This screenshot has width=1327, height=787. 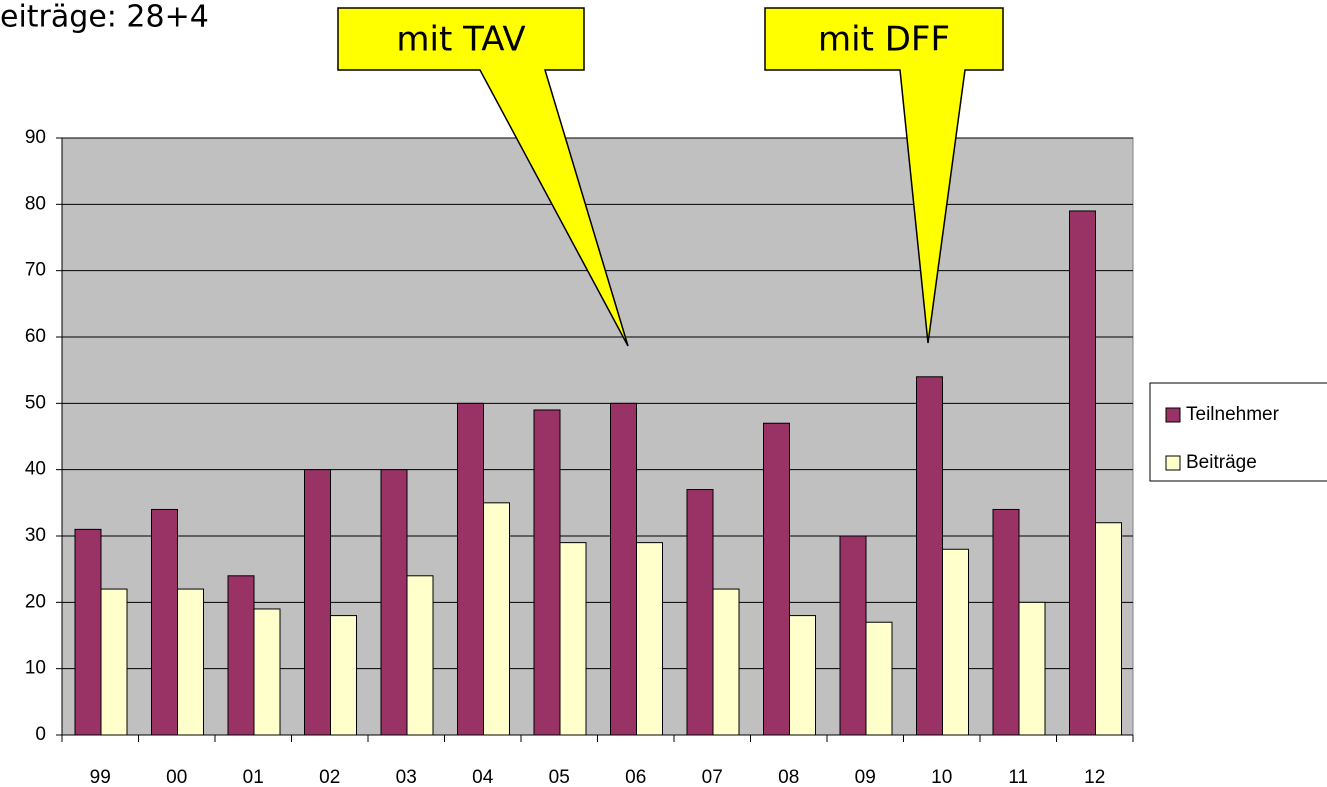 What do you see at coordinates (253, 777) in the screenshot?
I see `x-tick-label: 01` at bounding box center [253, 777].